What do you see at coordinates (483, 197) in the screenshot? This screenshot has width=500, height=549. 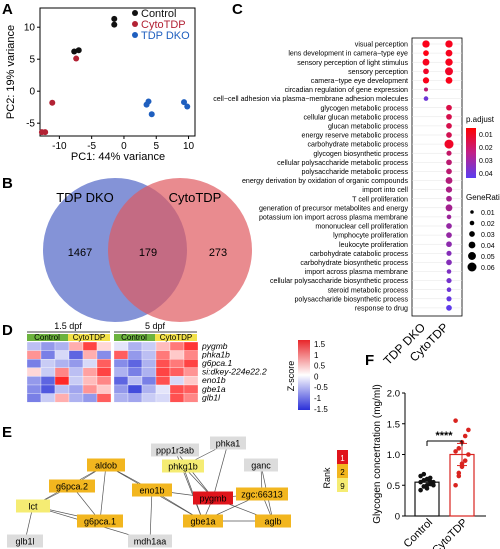 I see `generatio-legend-title: GeneRatio` at bounding box center [483, 197].